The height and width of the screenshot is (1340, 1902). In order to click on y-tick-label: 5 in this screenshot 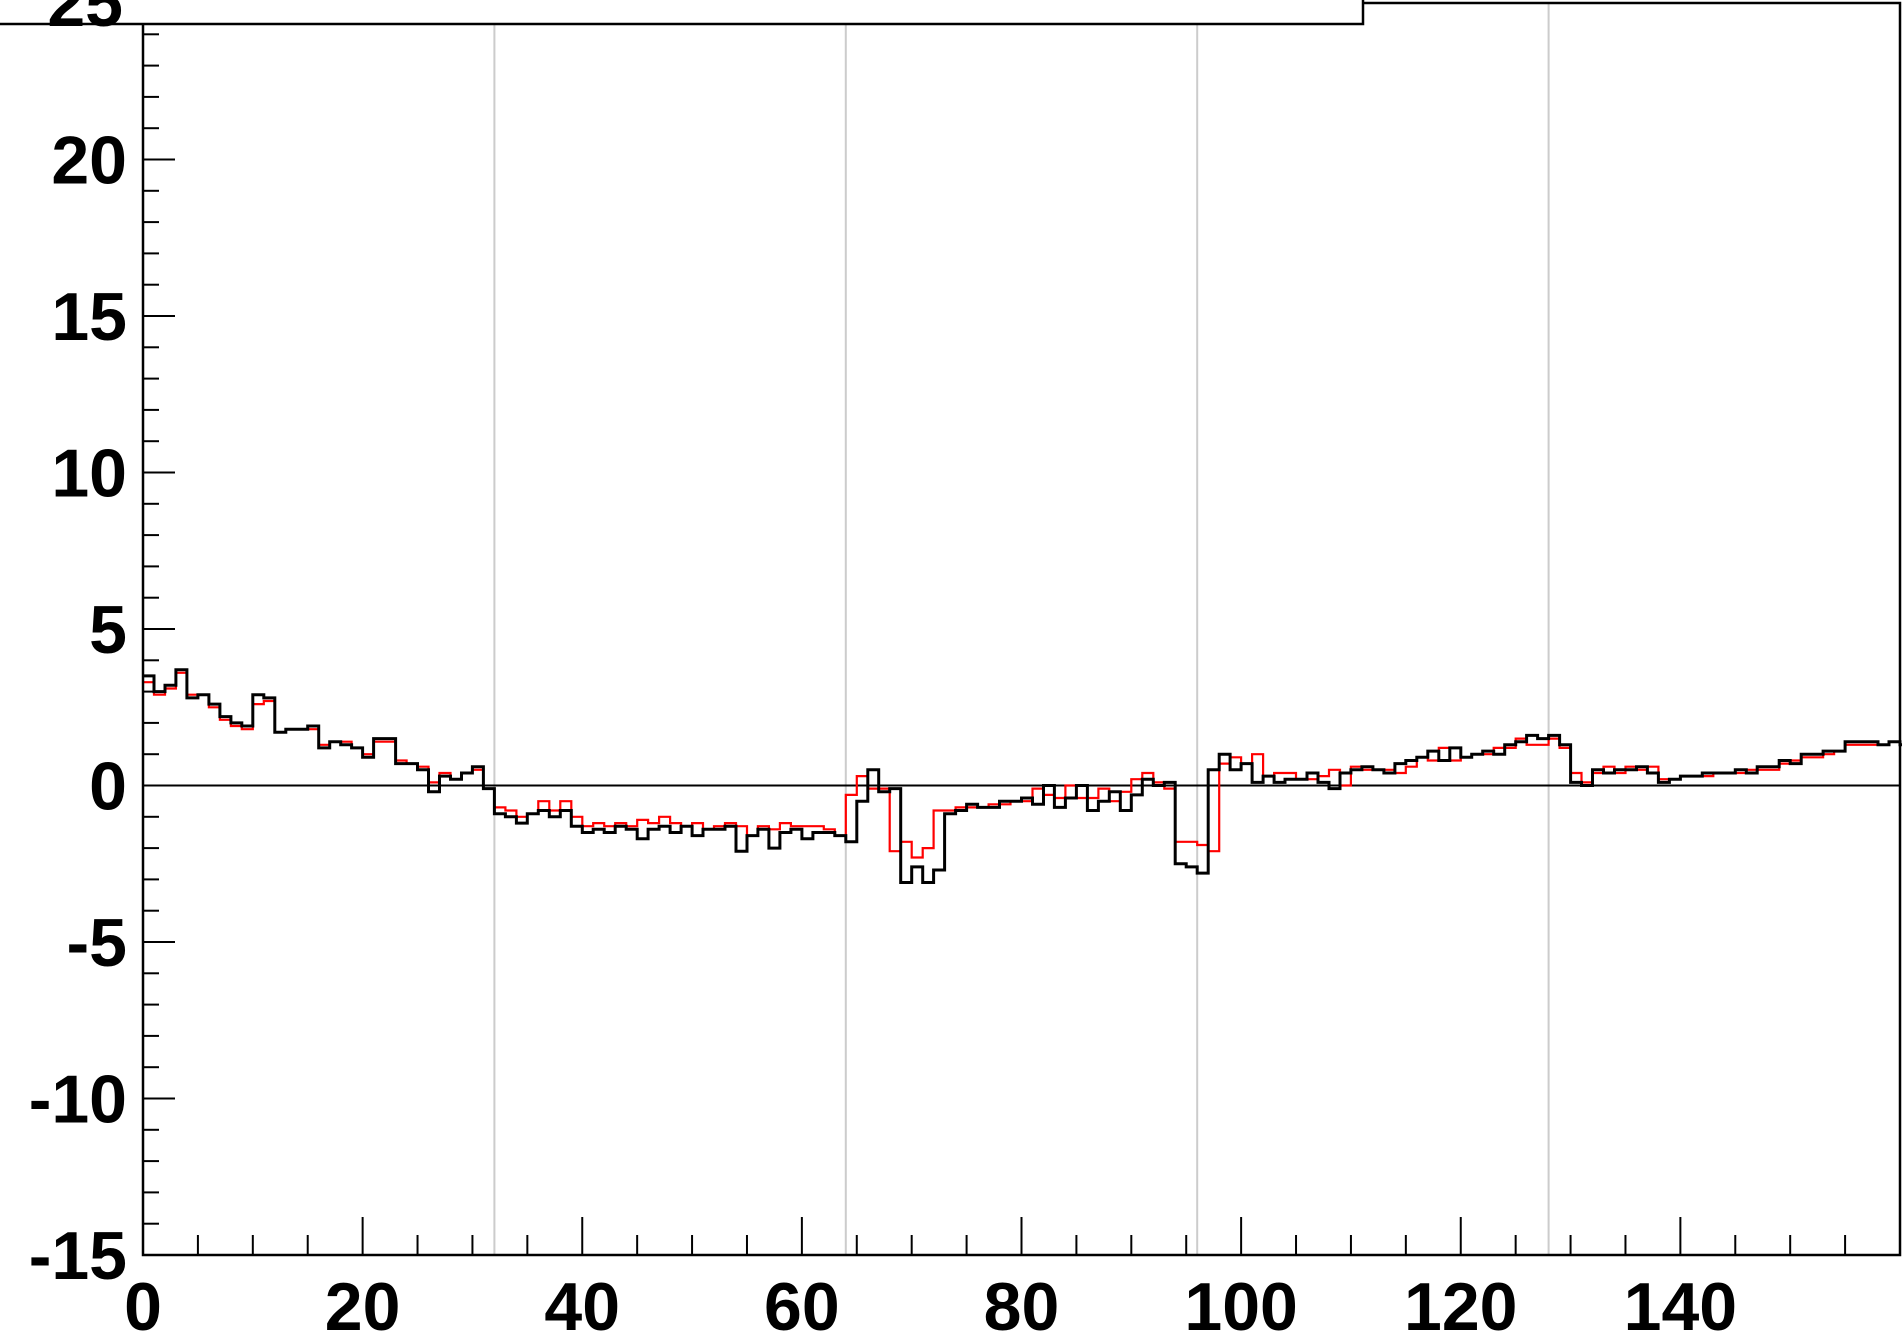, I will do `click(108, 630)`.